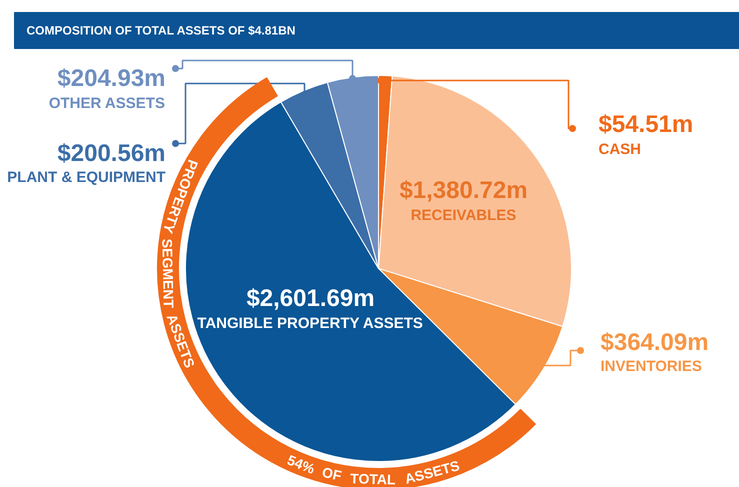 The height and width of the screenshot is (487, 739). I want to click on data-label: $364.09m, so click(654, 342).